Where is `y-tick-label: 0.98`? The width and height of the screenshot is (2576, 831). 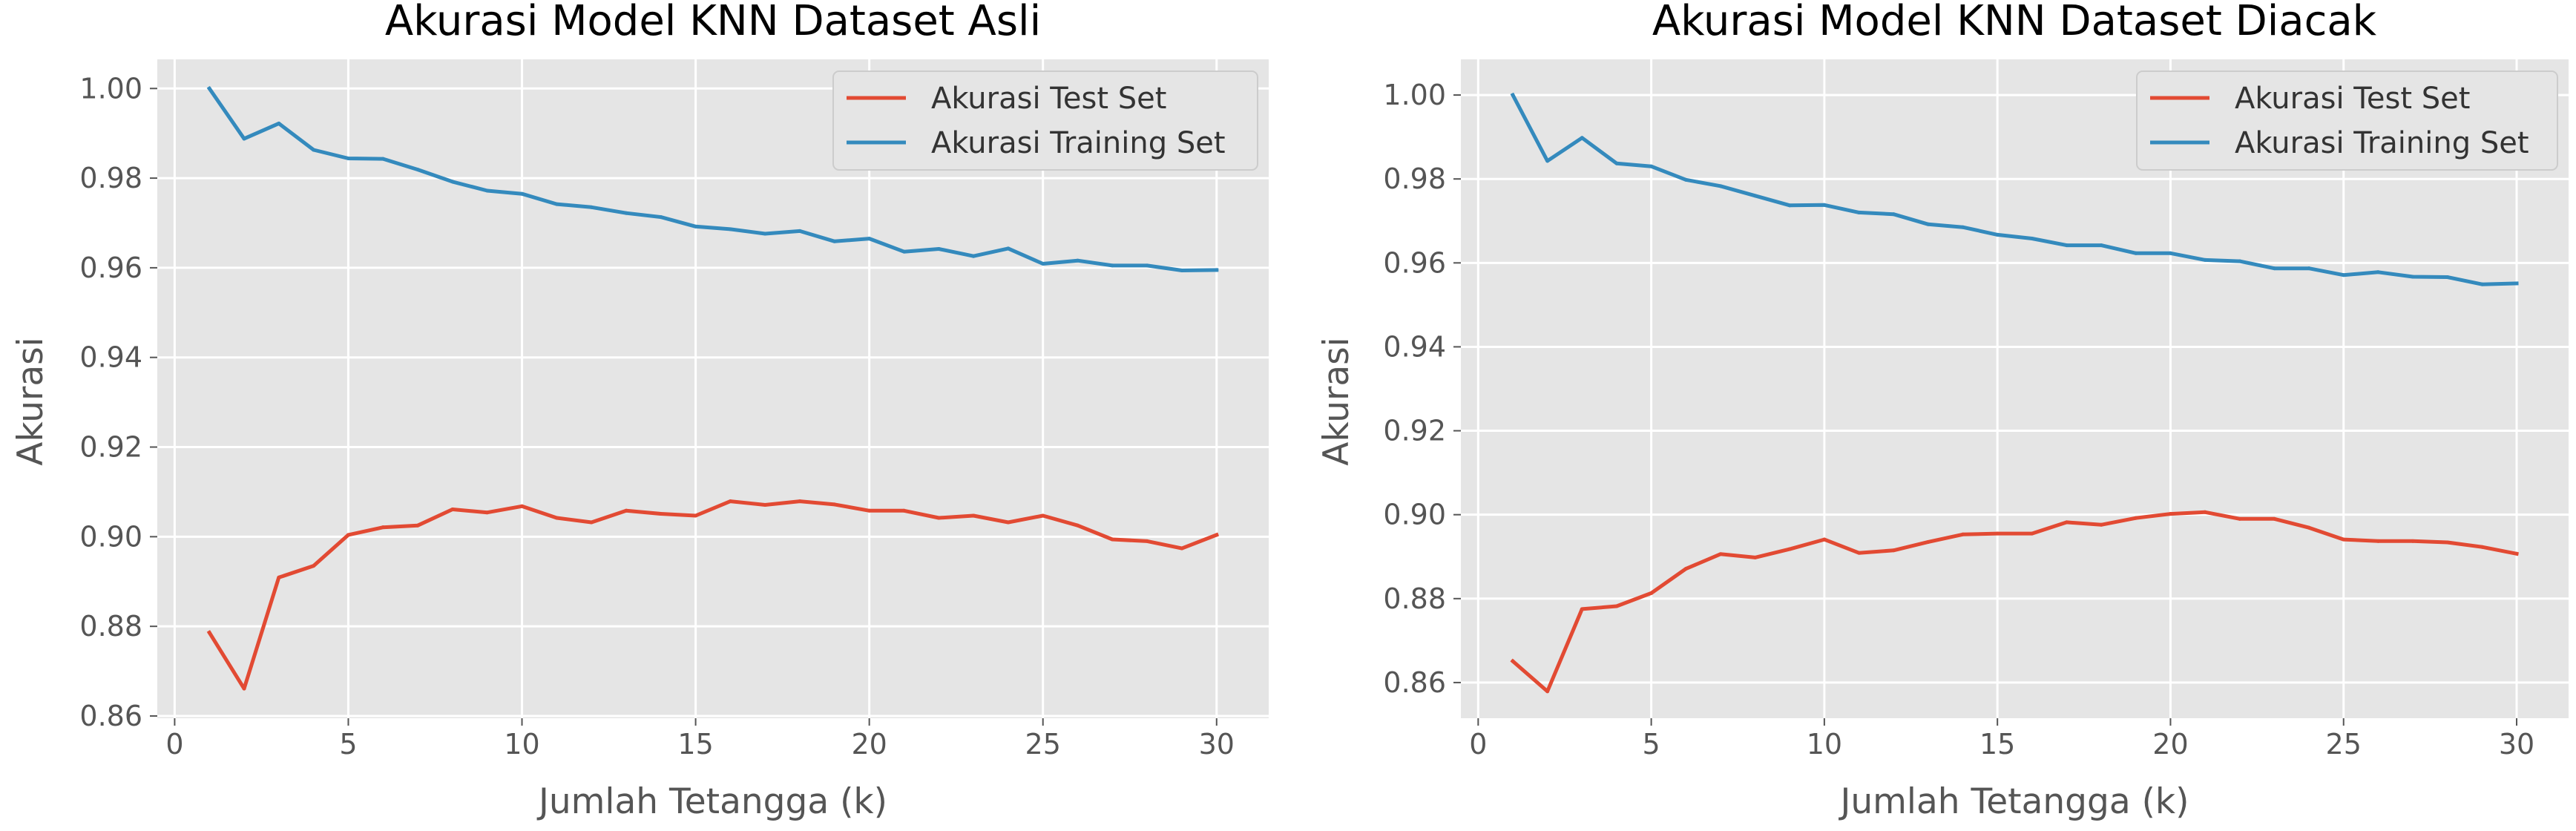 y-tick-label: 0.98 is located at coordinates (110, 178).